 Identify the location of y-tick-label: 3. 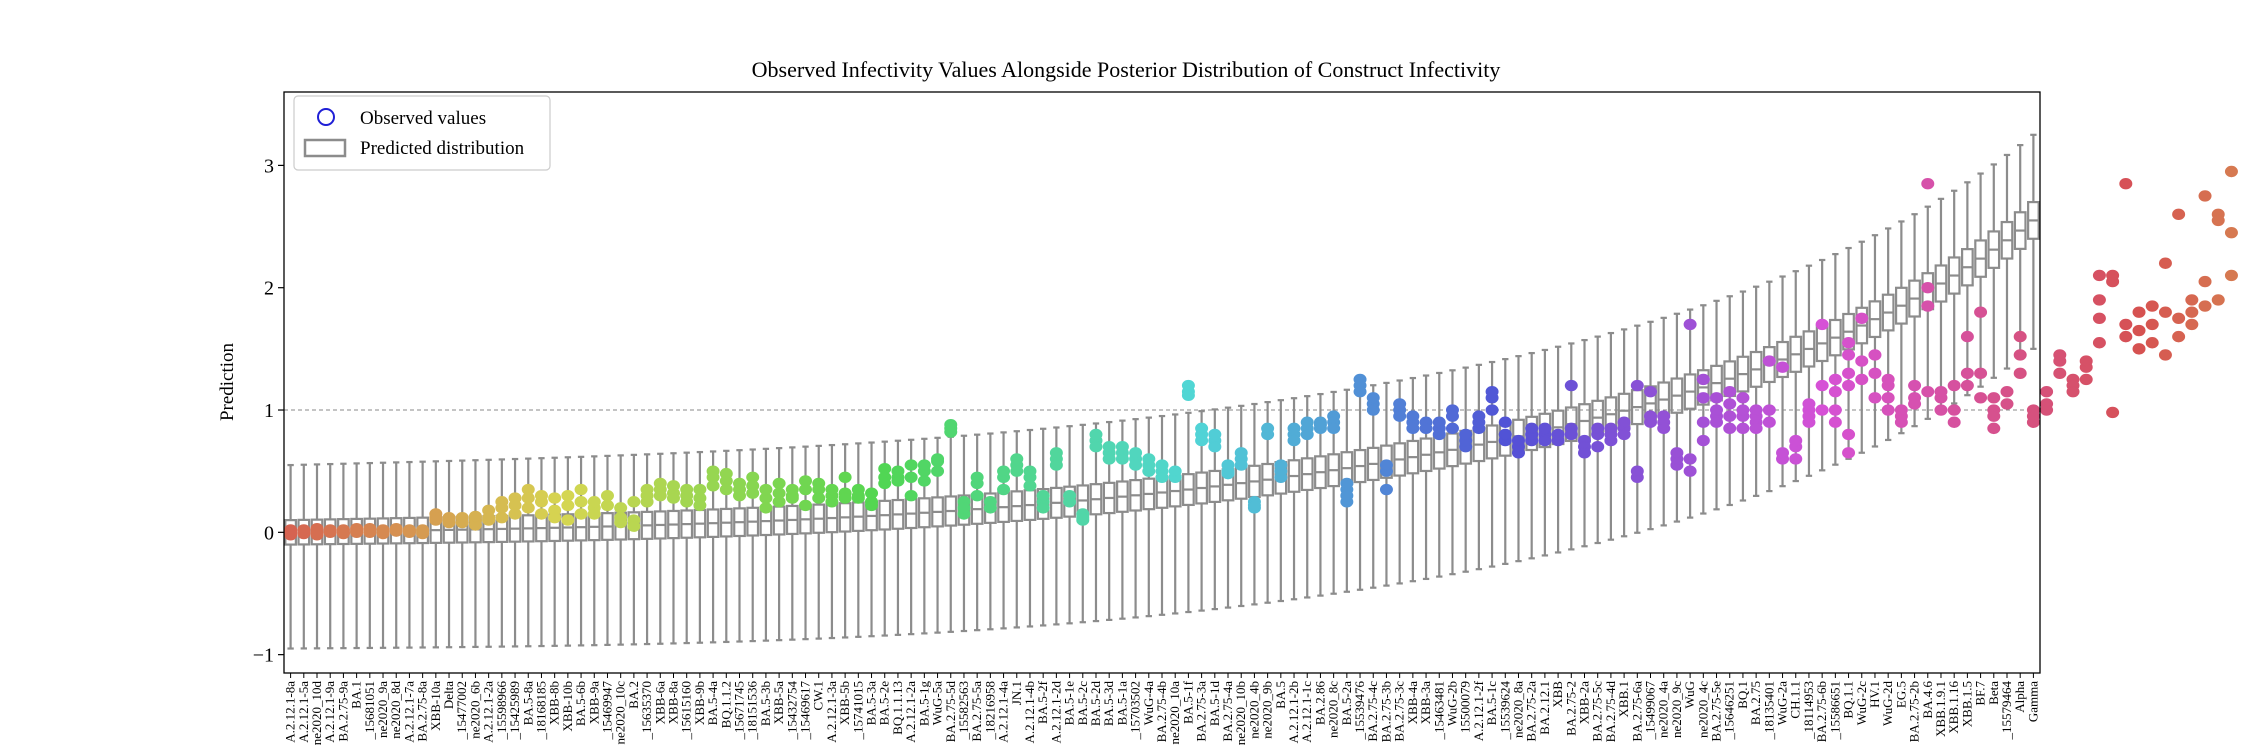
(269, 166).